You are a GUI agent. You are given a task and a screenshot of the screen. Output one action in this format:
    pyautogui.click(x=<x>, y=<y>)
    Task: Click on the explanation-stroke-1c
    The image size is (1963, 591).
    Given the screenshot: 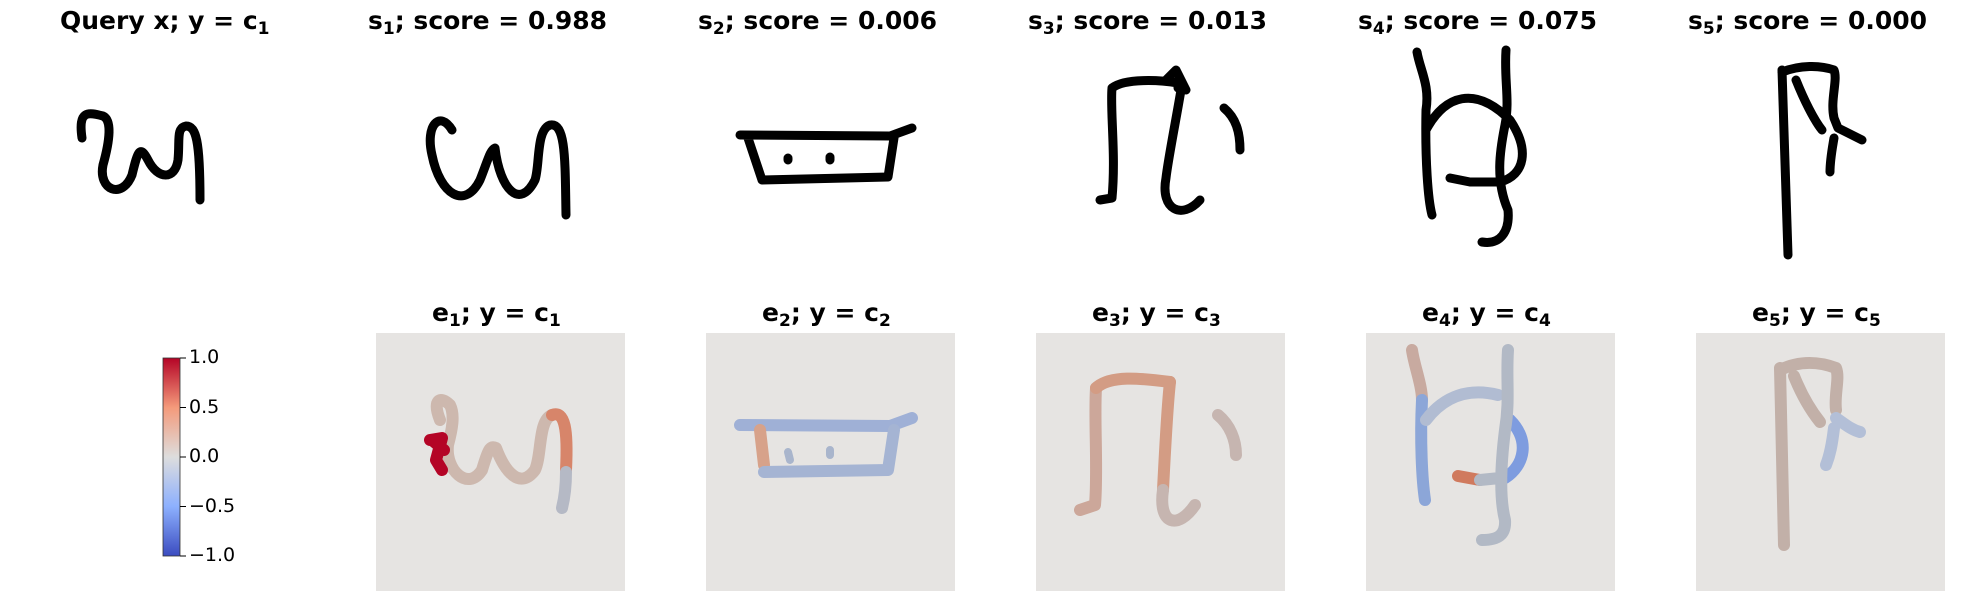 What is the action you would take?
    pyautogui.click(x=559, y=442)
    